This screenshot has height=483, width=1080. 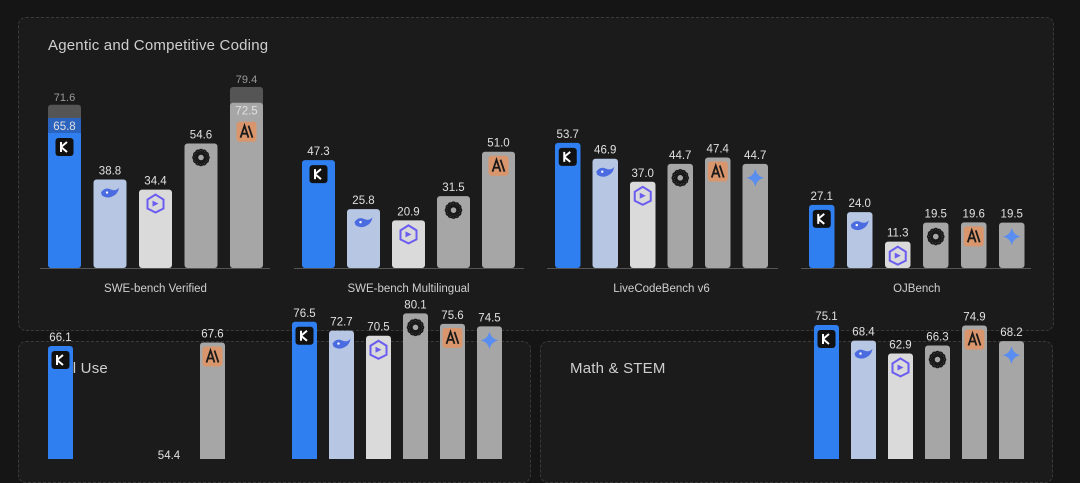 I want to click on bar-value-label: 46.9, so click(x=605, y=151).